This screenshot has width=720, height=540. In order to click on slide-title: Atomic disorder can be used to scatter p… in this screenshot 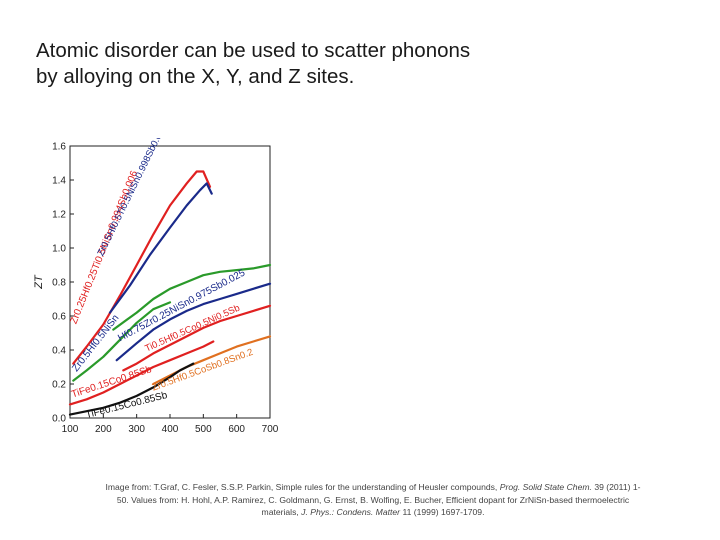, I will do `click(346, 64)`.